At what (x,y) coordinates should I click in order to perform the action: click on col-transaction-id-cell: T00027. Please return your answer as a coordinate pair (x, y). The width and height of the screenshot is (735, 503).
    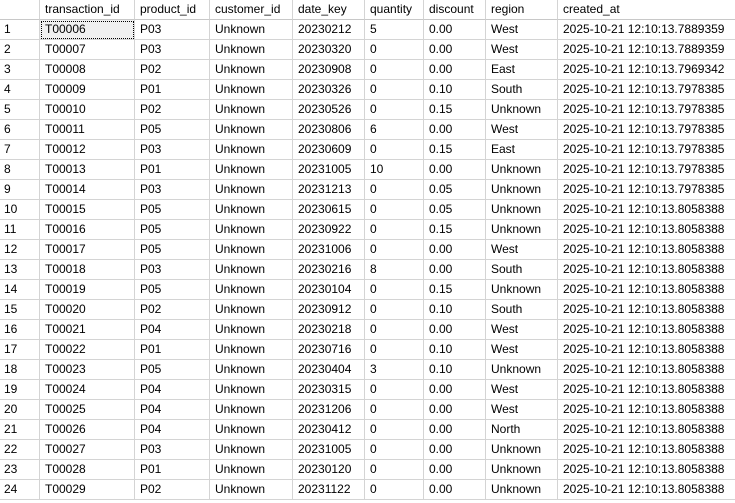
    Looking at the image, I should click on (87, 450).